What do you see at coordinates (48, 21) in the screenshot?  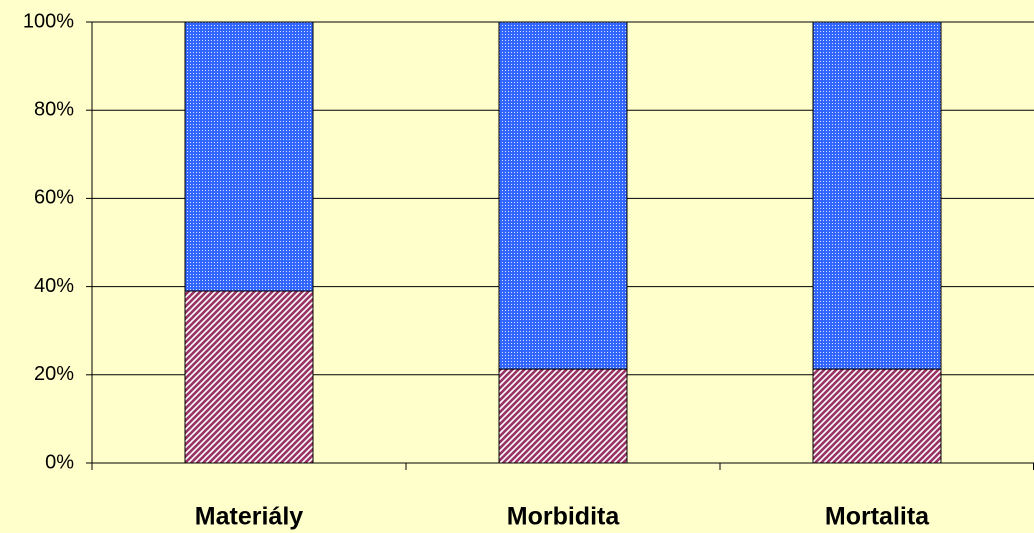 I see `y-tick-label: 100%` at bounding box center [48, 21].